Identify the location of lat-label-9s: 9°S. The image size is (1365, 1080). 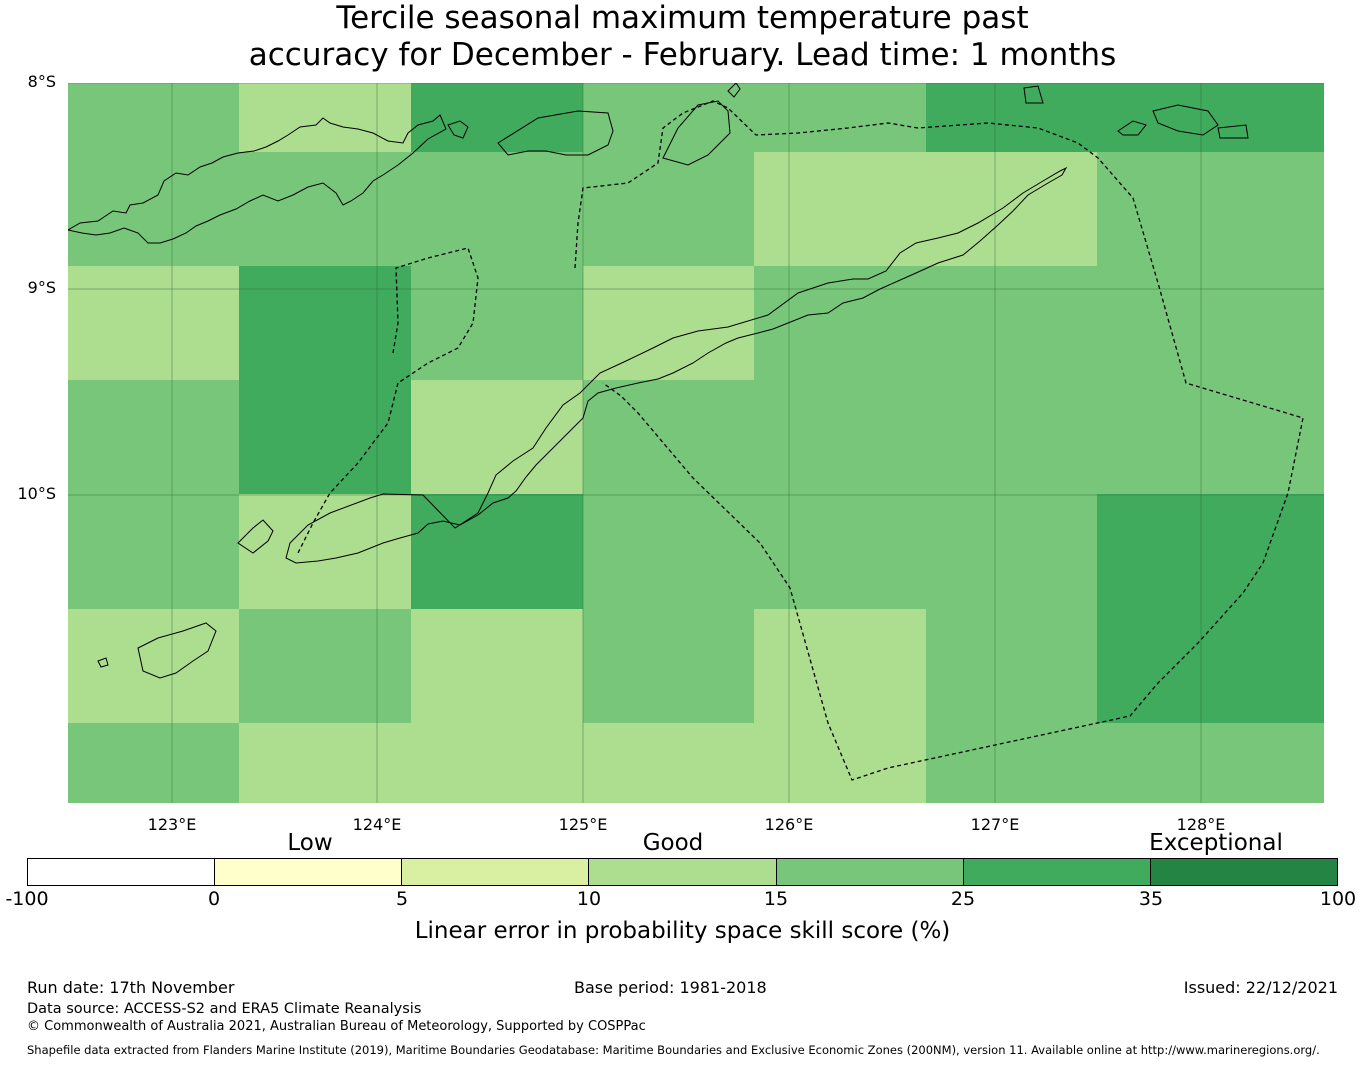
(41, 287).